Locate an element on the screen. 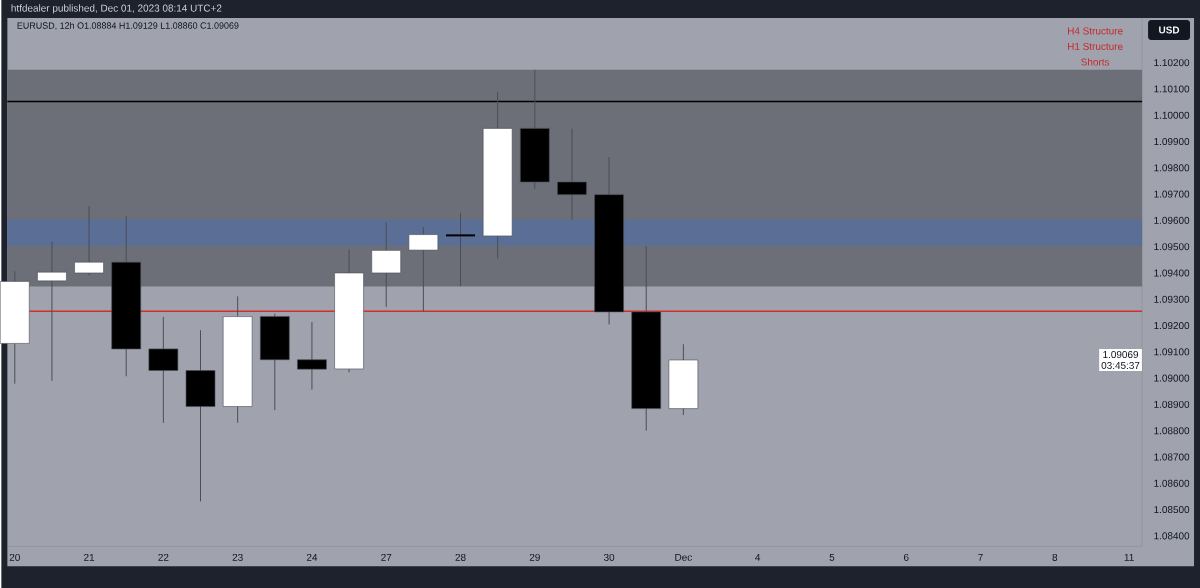  x-tick-label: Dec is located at coordinates (683, 557).